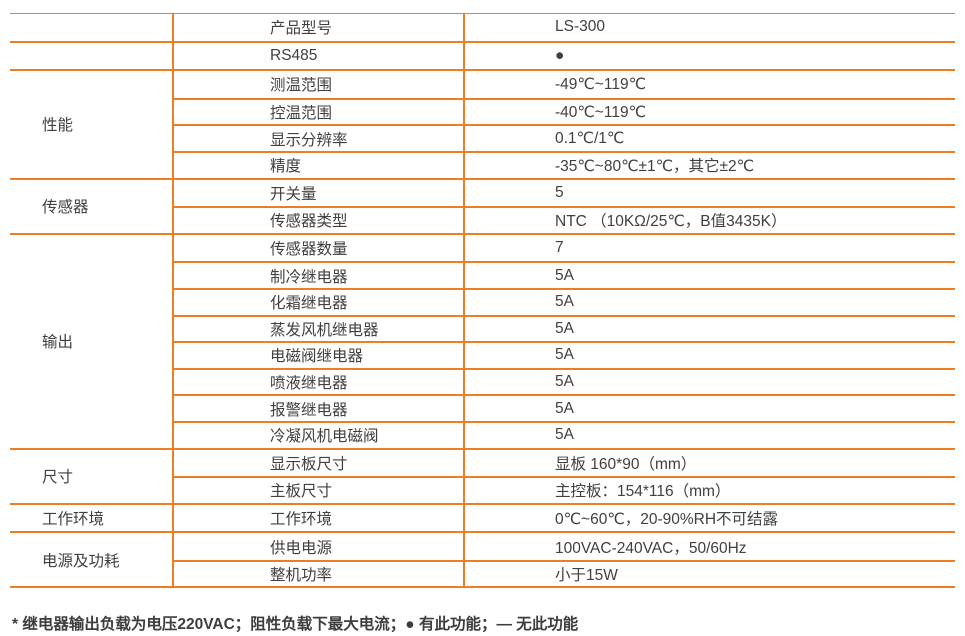  I want to click on param-cell: 主板尺寸, so click(319, 490).